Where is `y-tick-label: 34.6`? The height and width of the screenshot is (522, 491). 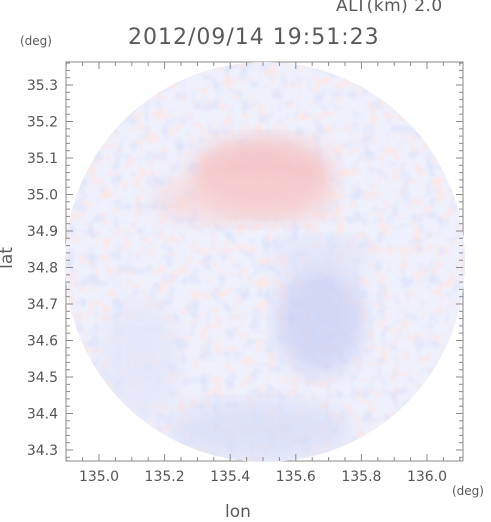 y-tick-label: 34.6 is located at coordinates (42, 342).